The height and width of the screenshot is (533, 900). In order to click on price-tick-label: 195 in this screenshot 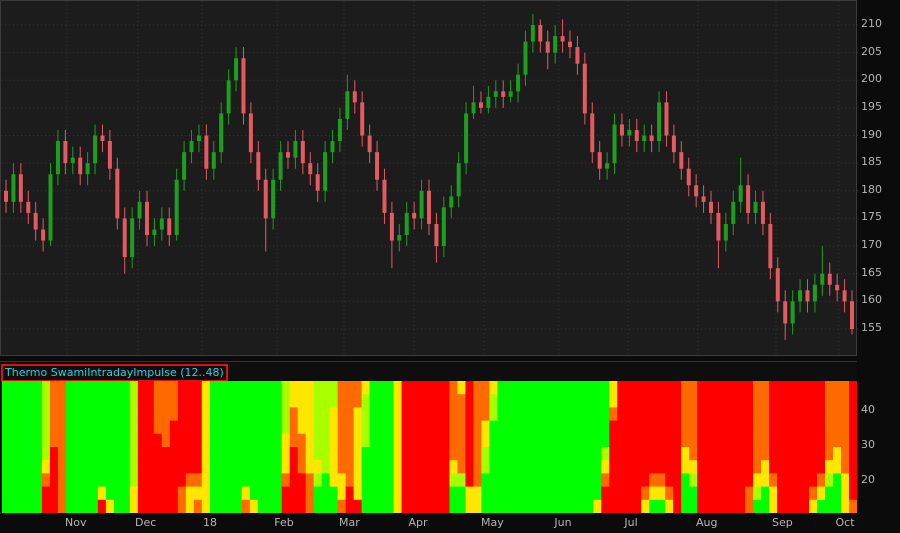, I will do `click(871, 106)`.